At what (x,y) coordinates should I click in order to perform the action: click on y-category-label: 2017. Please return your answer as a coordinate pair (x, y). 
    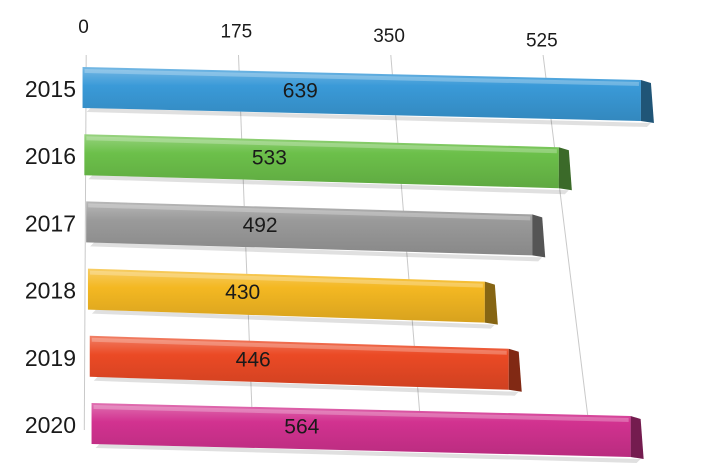
    Looking at the image, I should click on (50, 223).